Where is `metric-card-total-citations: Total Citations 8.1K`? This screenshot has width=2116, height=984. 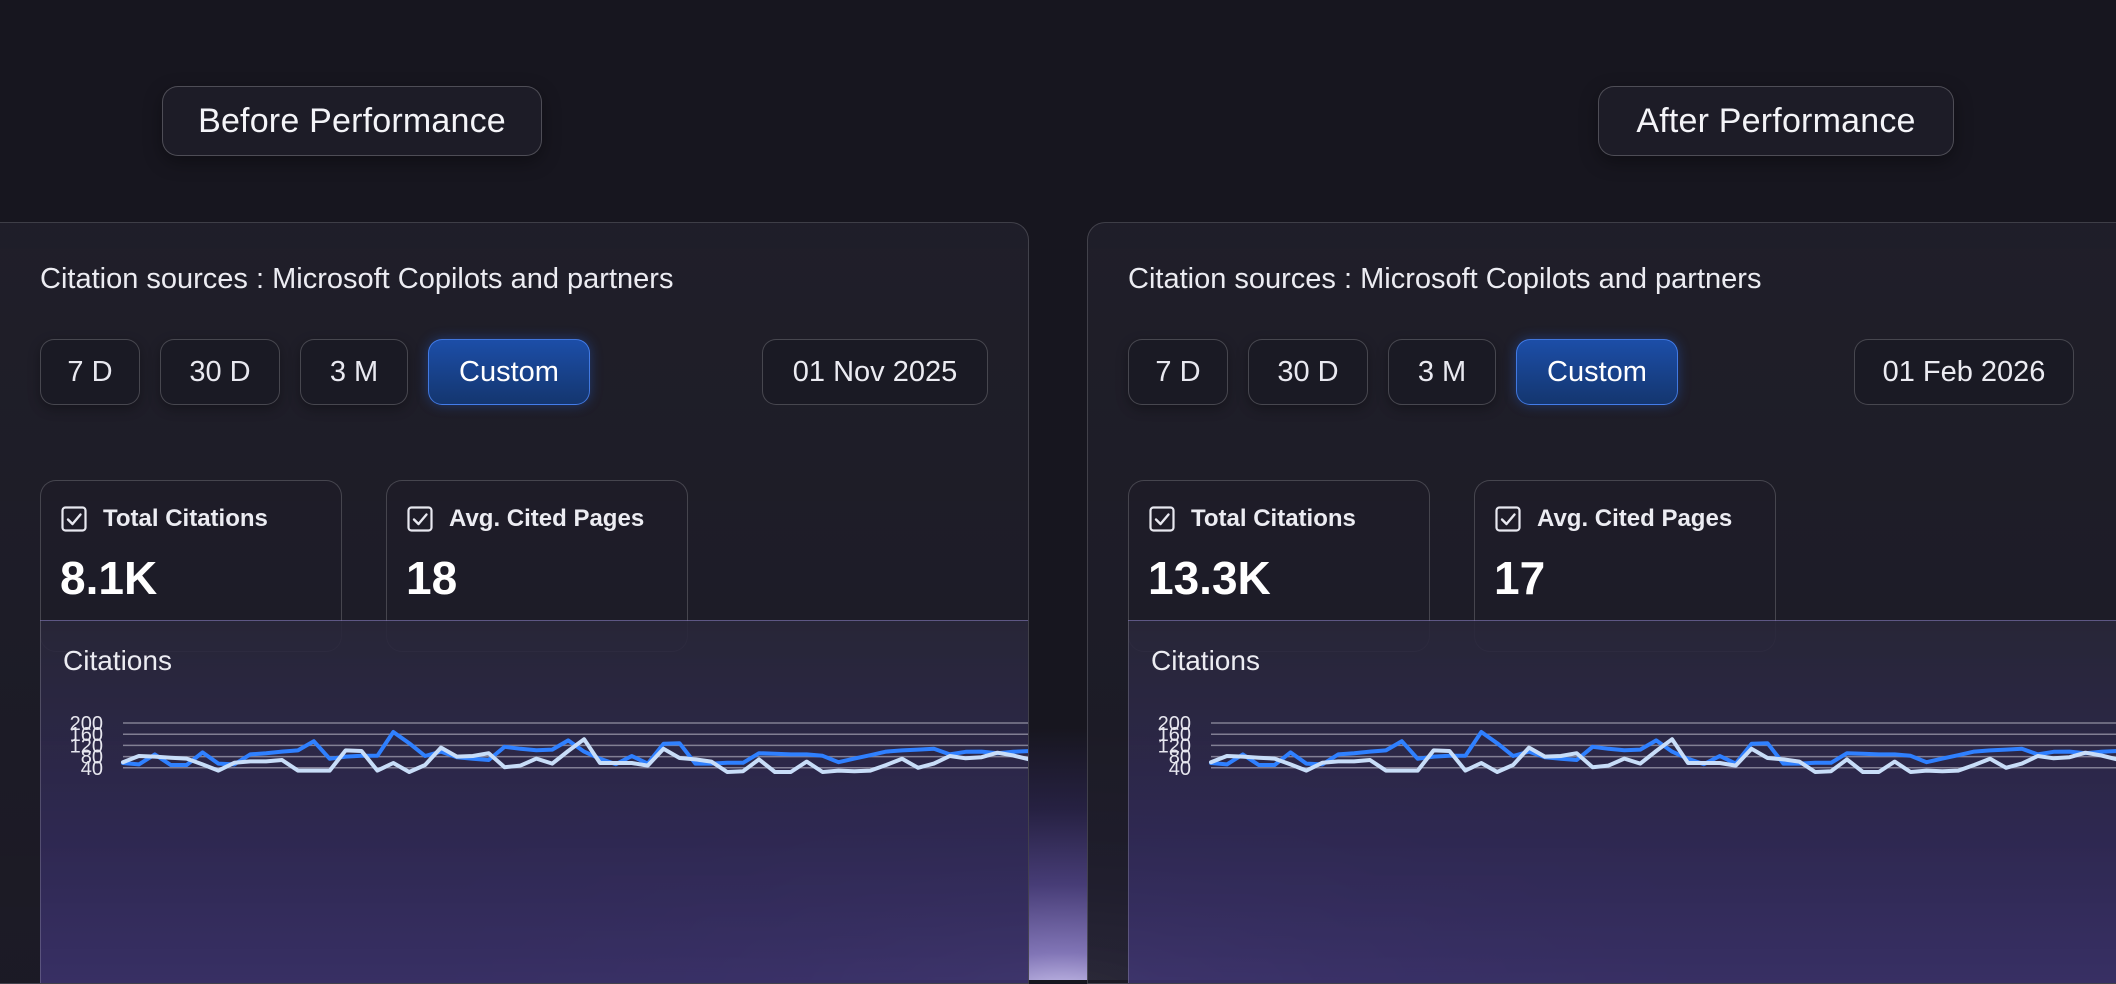
metric-card-total-citations: Total Citations 8.1K is located at coordinates (191, 566).